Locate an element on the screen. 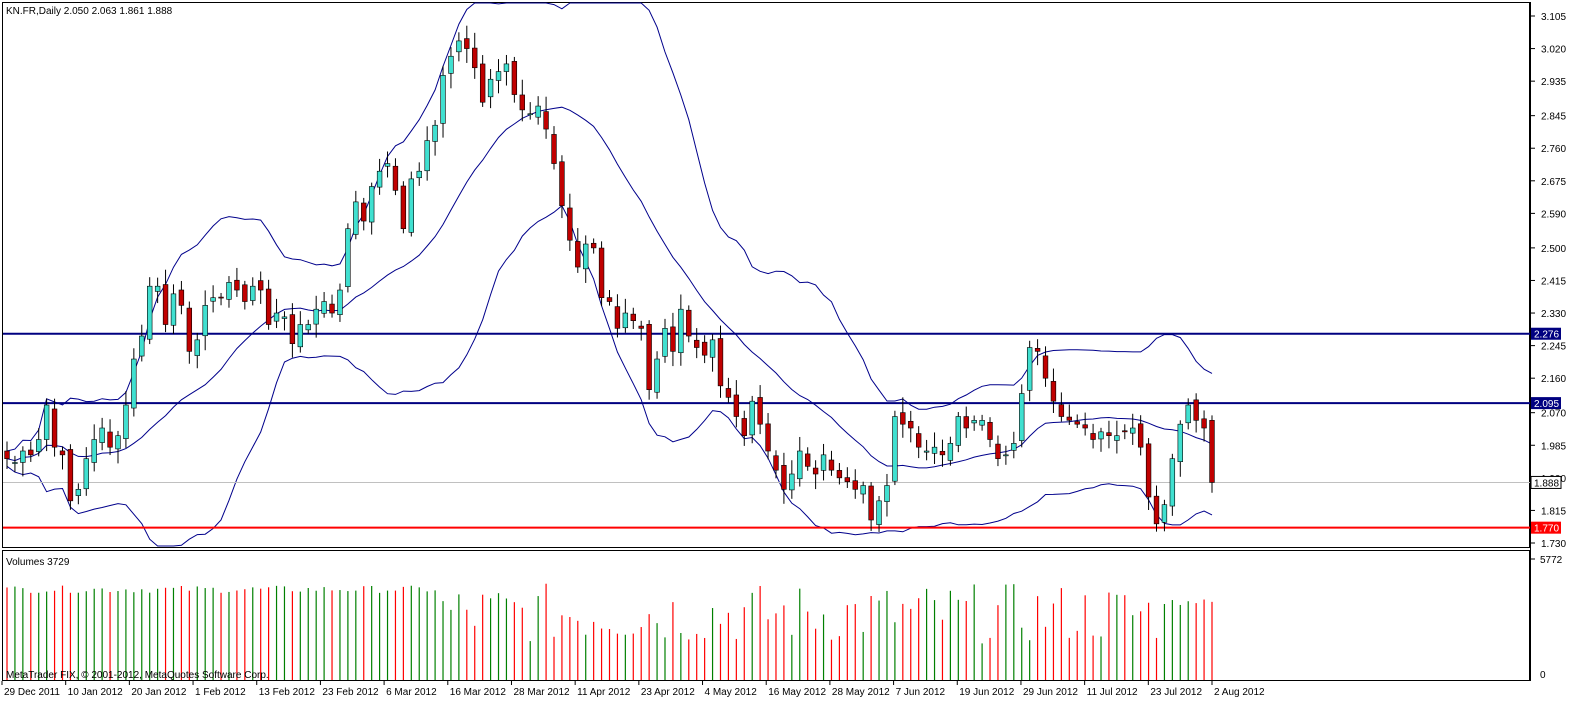 The image size is (1578, 702). time-tick-label: 23 Jul 2012 is located at coordinates (1176, 692).